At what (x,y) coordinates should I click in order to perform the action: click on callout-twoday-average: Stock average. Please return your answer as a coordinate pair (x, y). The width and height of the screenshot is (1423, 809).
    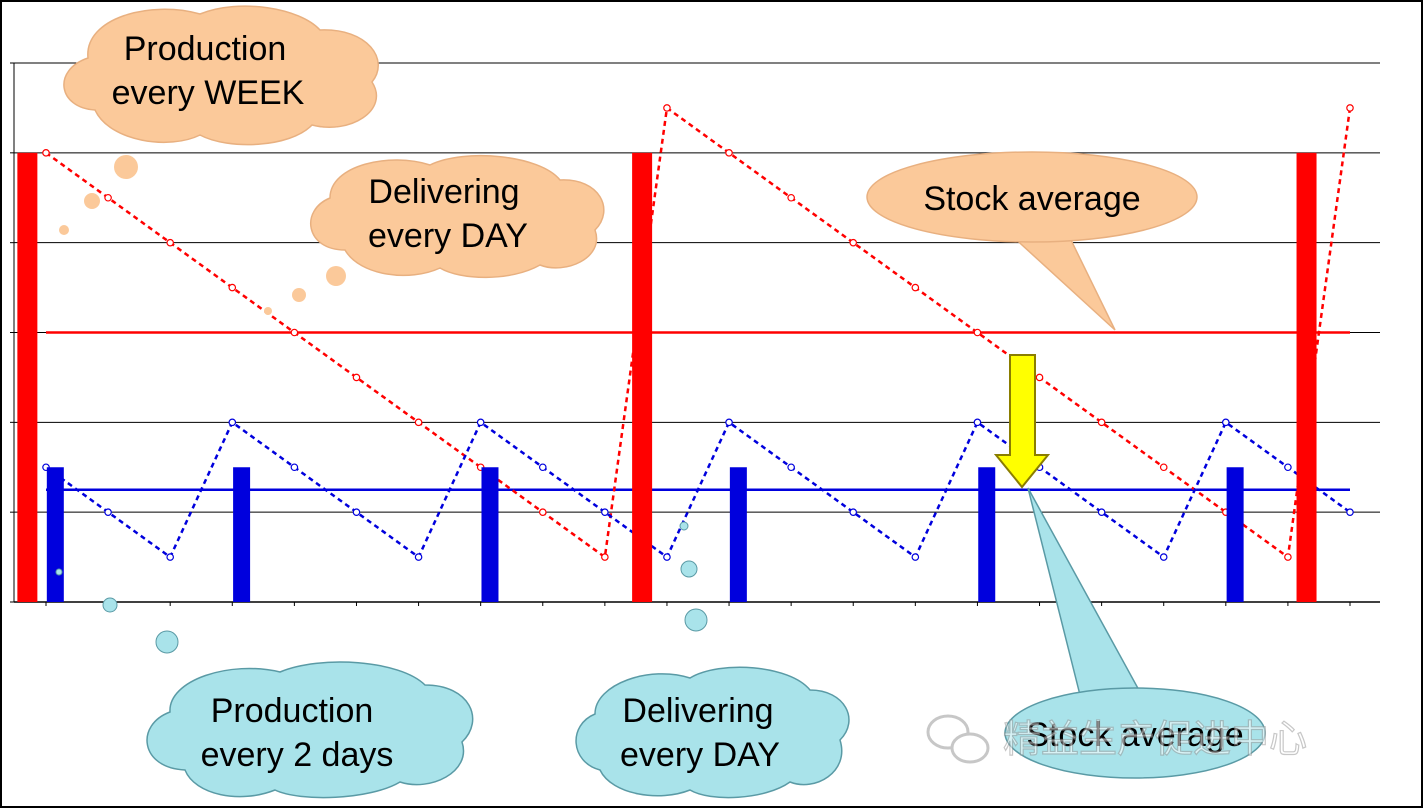
    Looking at the image, I should click on (1135, 633).